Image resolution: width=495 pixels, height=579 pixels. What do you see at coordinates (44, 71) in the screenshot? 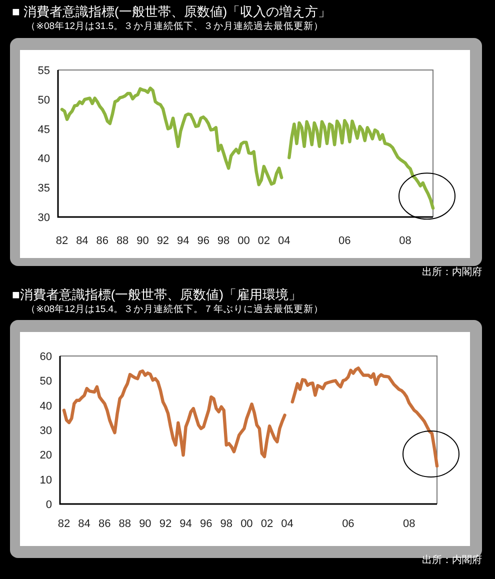
I see `y-tick-label: 55` at bounding box center [44, 71].